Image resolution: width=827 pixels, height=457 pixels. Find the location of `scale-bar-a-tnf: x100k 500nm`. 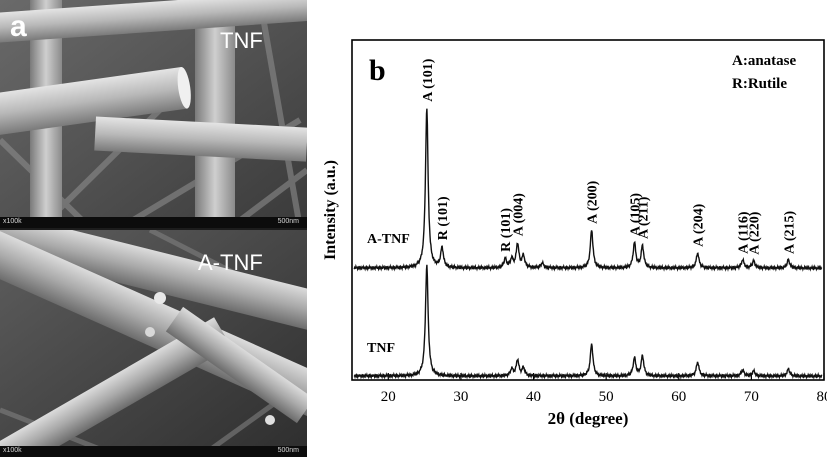

scale-bar-a-tnf: x100k 500nm is located at coordinates (153, 451).